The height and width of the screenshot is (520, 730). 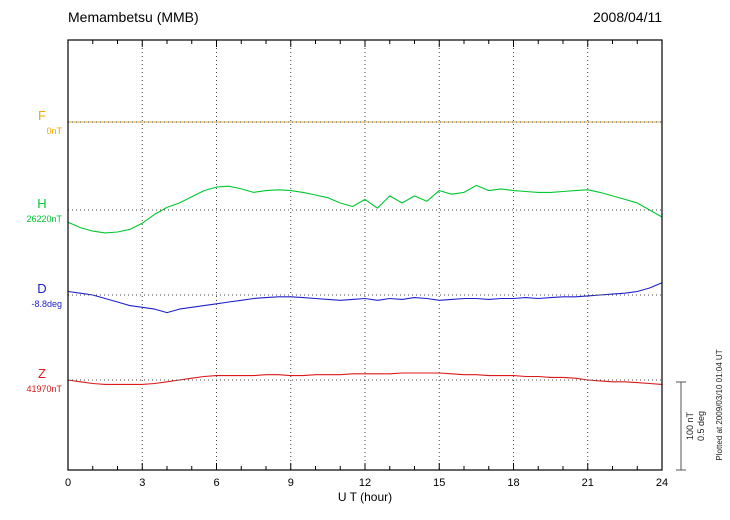 What do you see at coordinates (68, 483) in the screenshot?
I see `x-tick-label-0: 0` at bounding box center [68, 483].